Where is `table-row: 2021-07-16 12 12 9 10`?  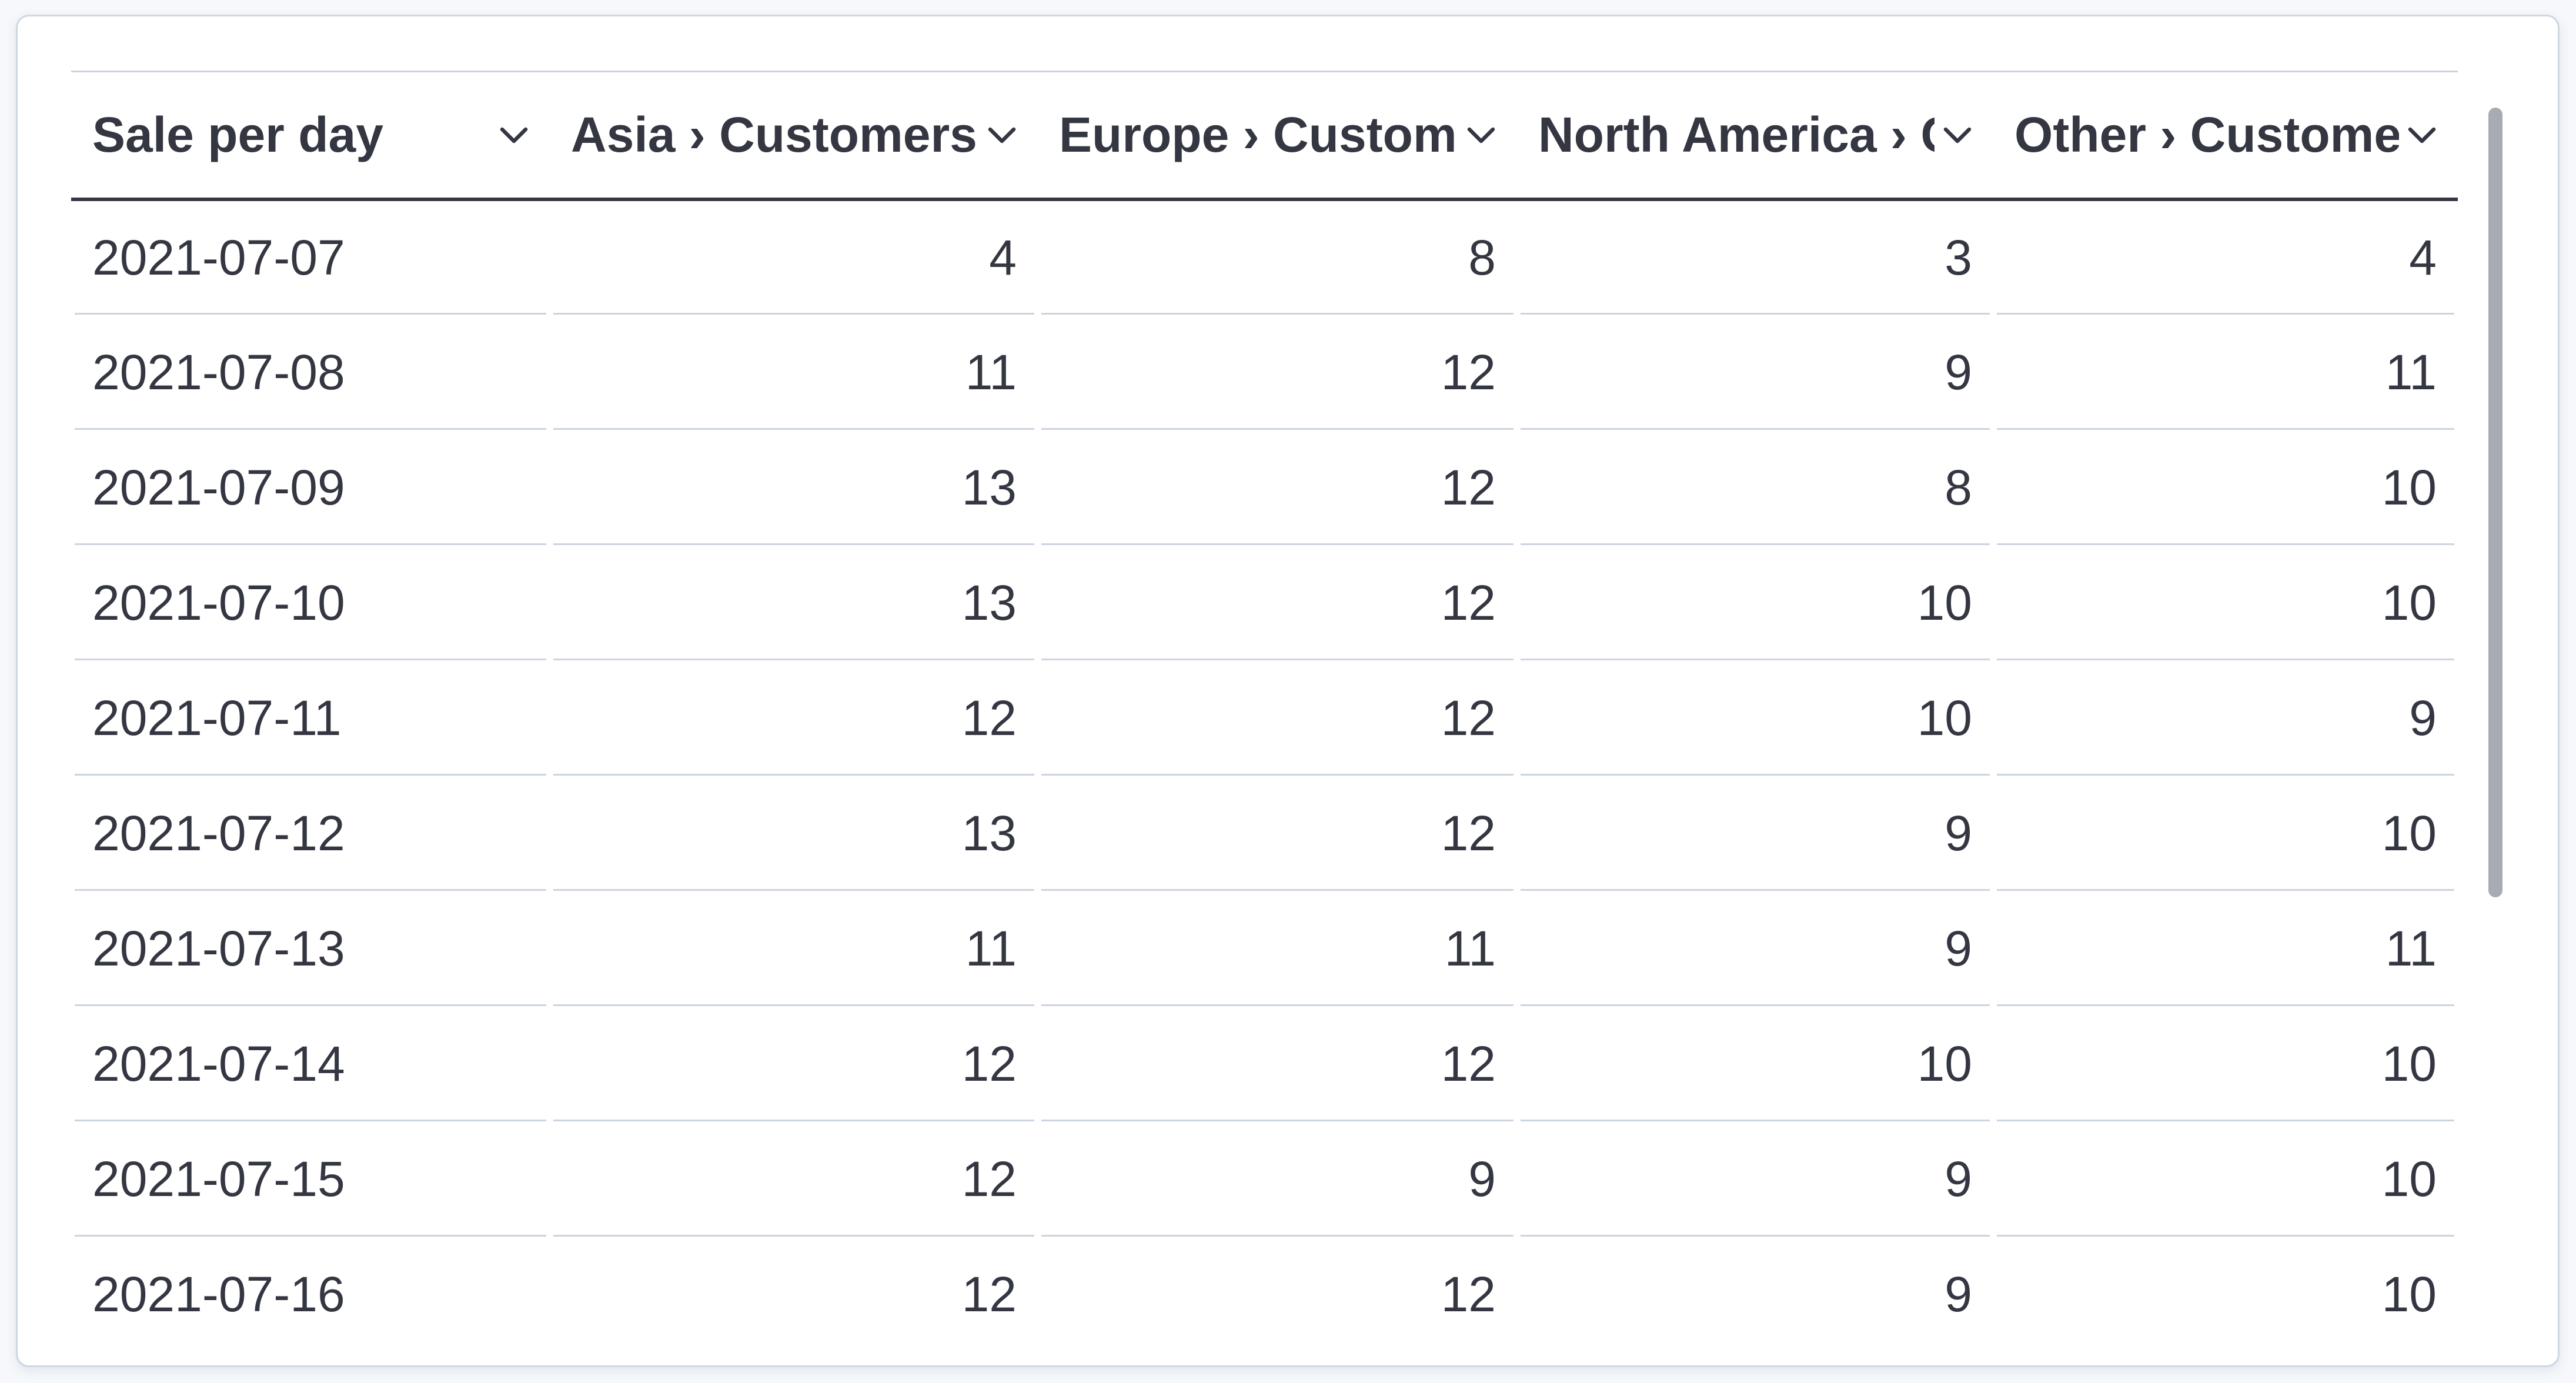 table-row: 2021-07-16 12 12 9 10 is located at coordinates (1264, 1288).